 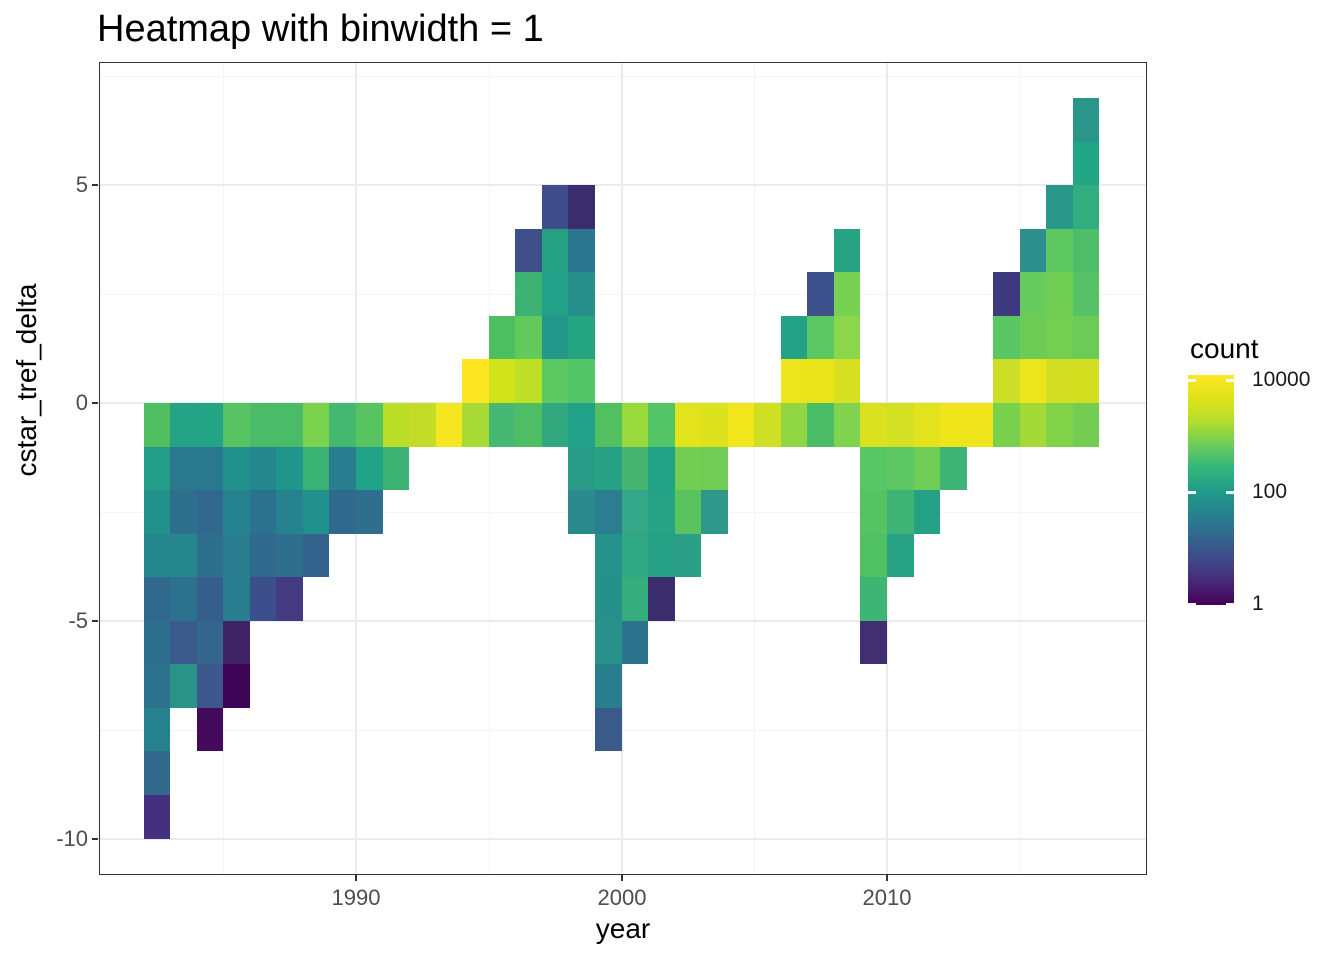 I want to click on x-tick-label: 1990, so click(x=356, y=897).